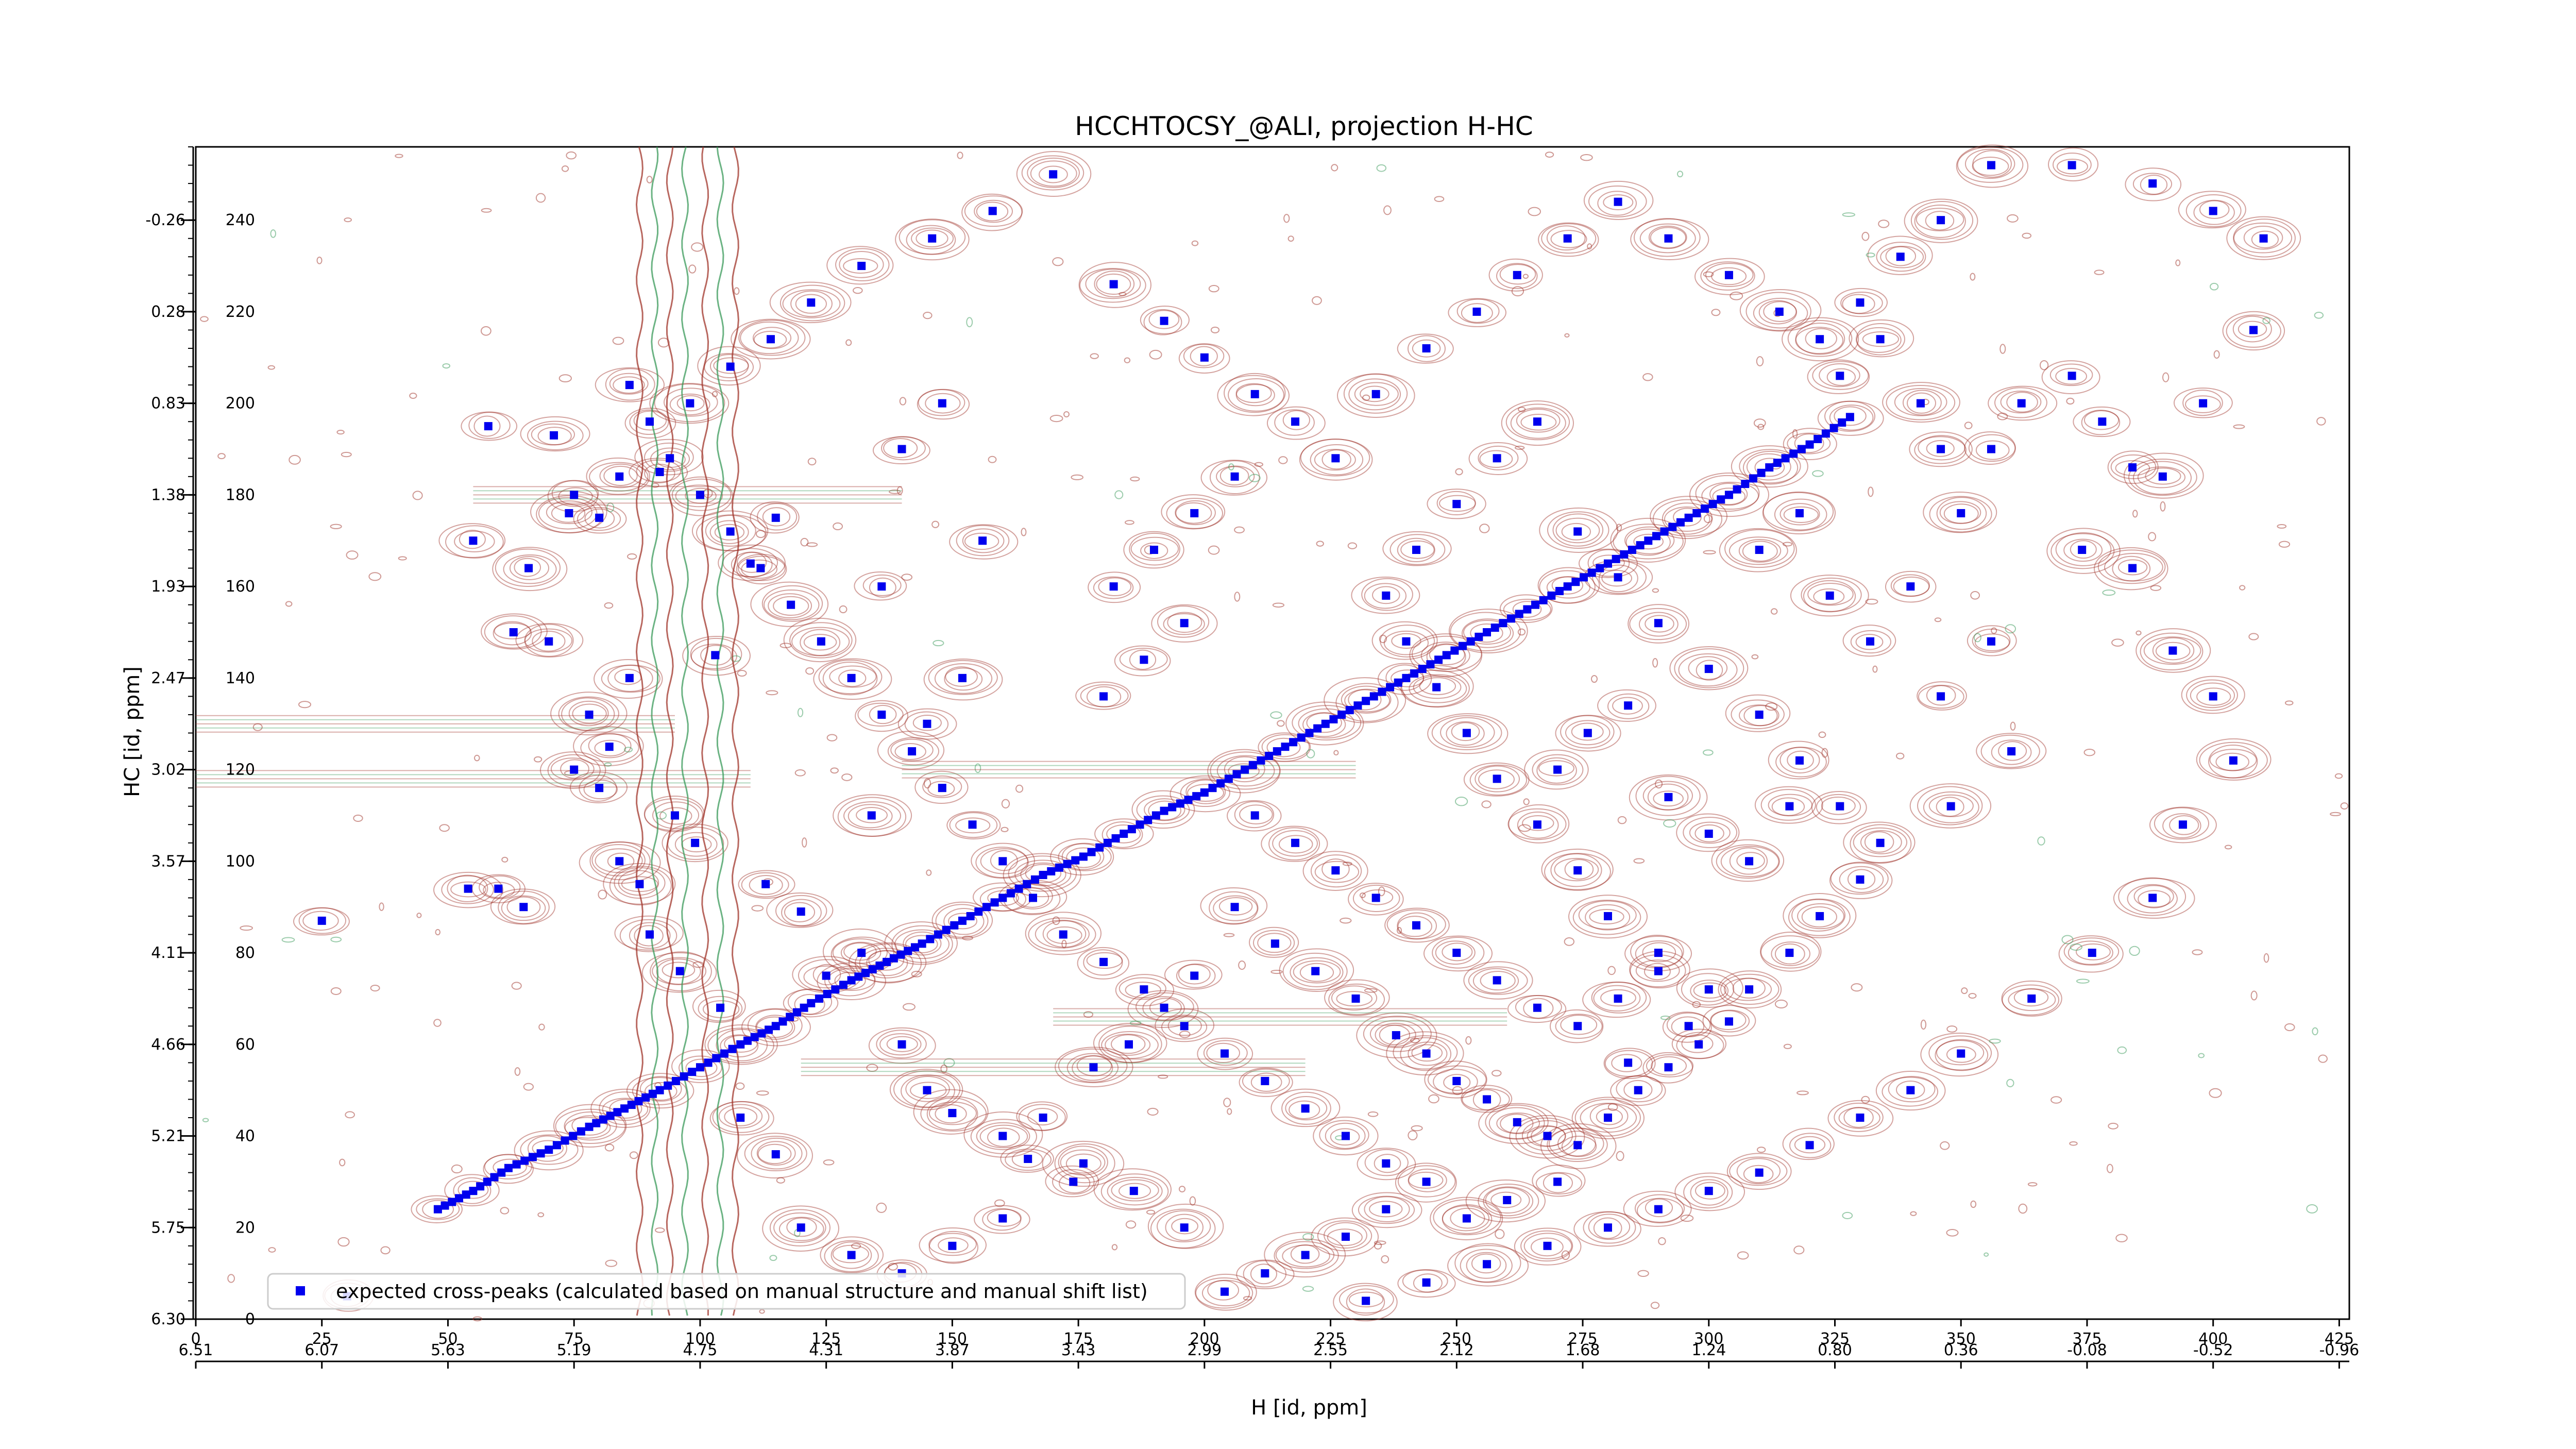  Describe the element at coordinates (1835, 1350) in the screenshot. I see `x-ppm-tick-label: 0.80` at that location.